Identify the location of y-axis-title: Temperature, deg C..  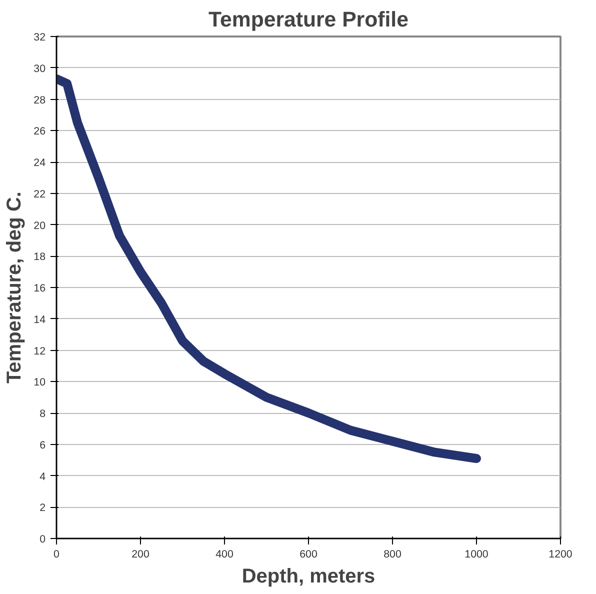
(15, 288).